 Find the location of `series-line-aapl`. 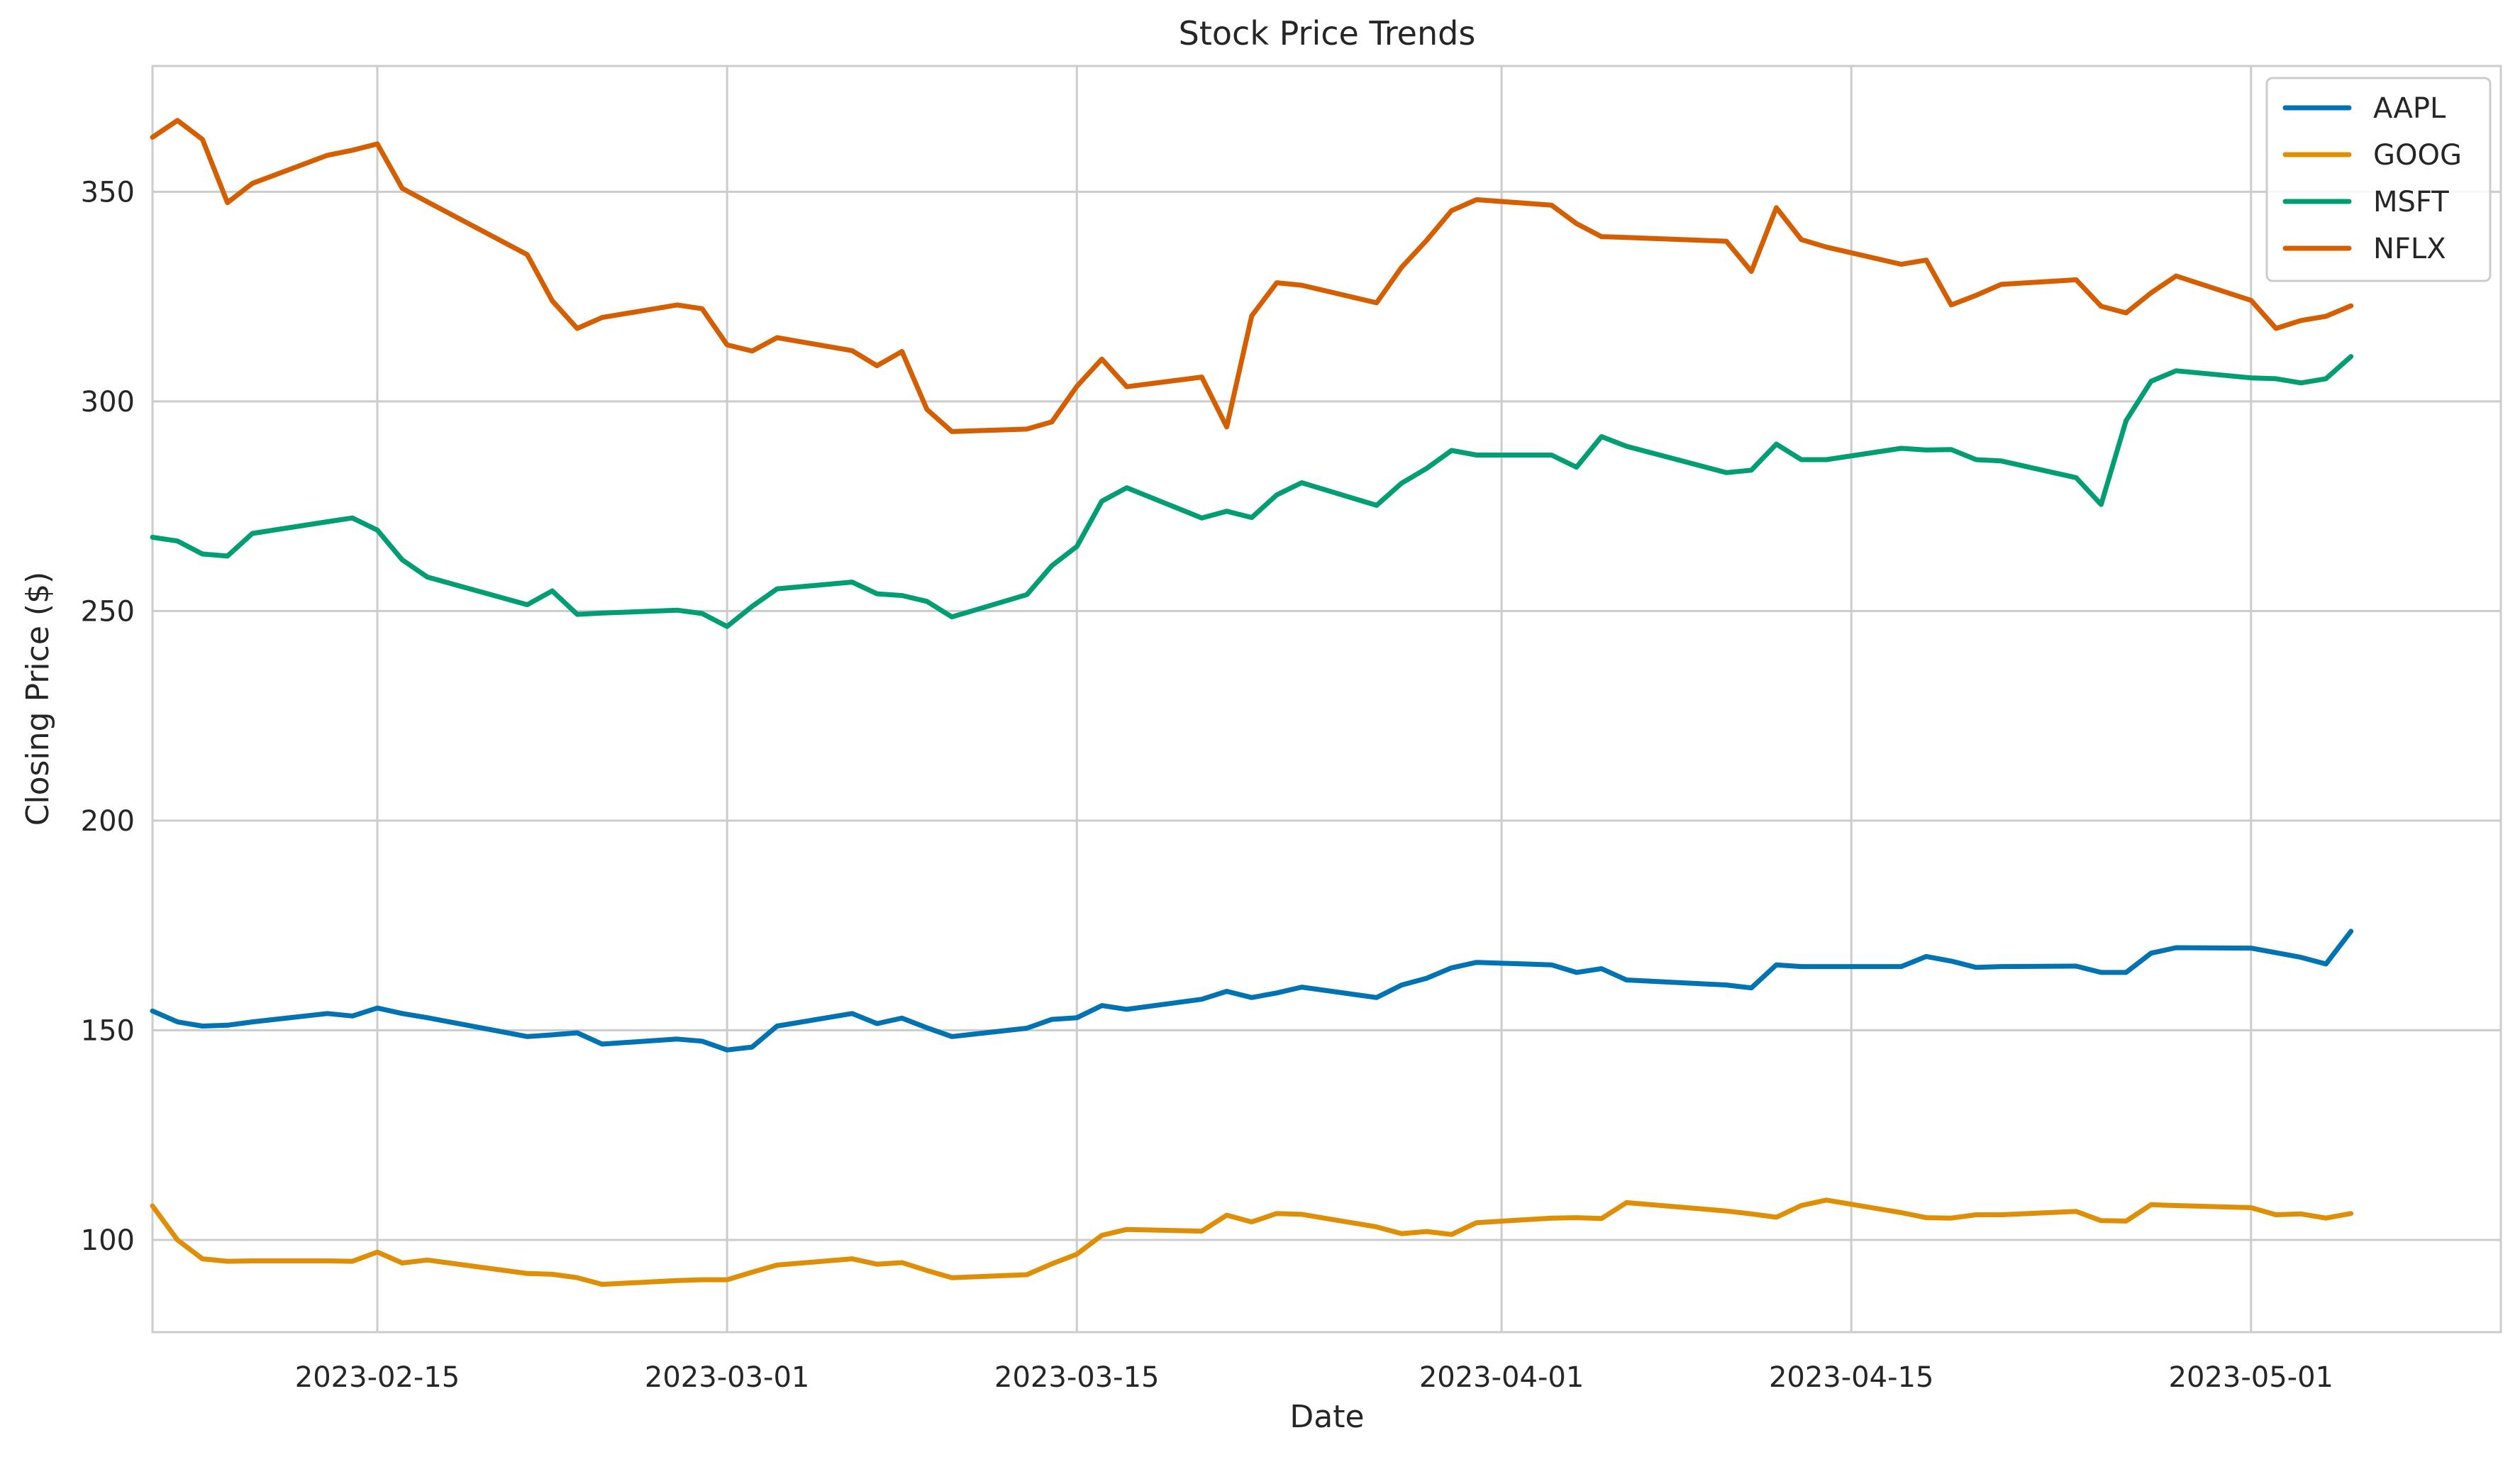

series-line-aapl is located at coordinates (1252, 991).